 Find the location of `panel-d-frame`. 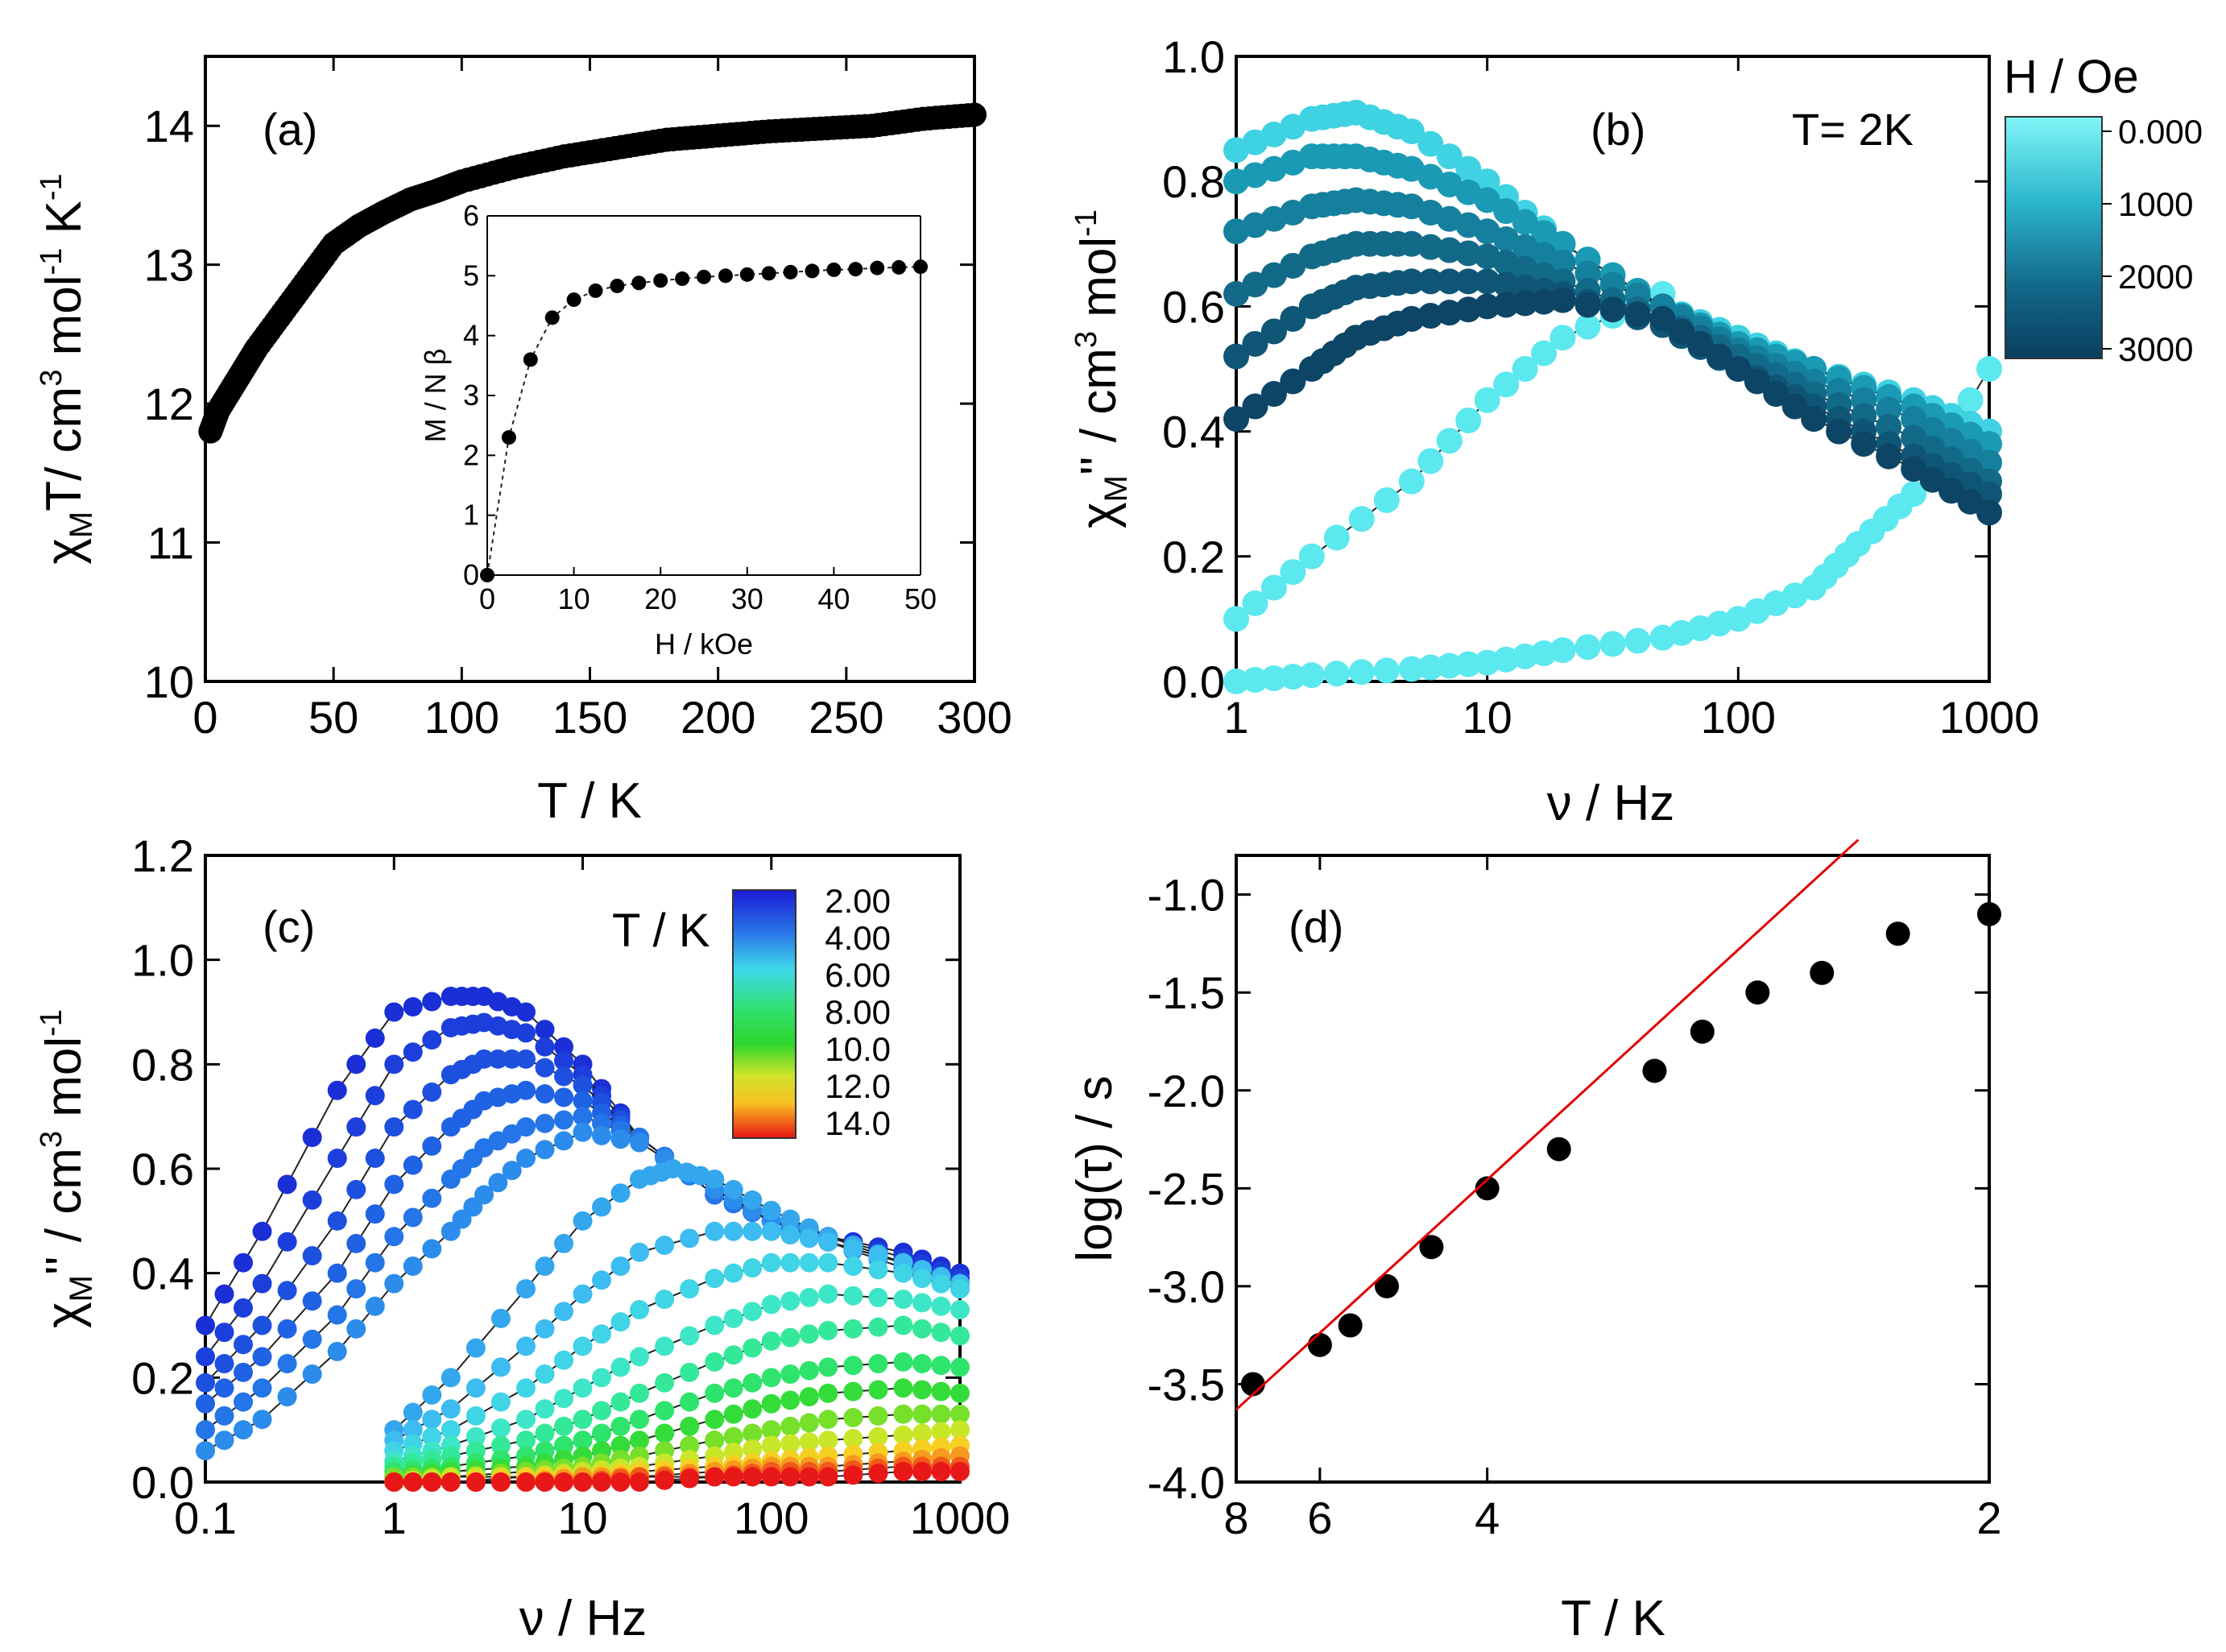

panel-d-frame is located at coordinates (1613, 1169).